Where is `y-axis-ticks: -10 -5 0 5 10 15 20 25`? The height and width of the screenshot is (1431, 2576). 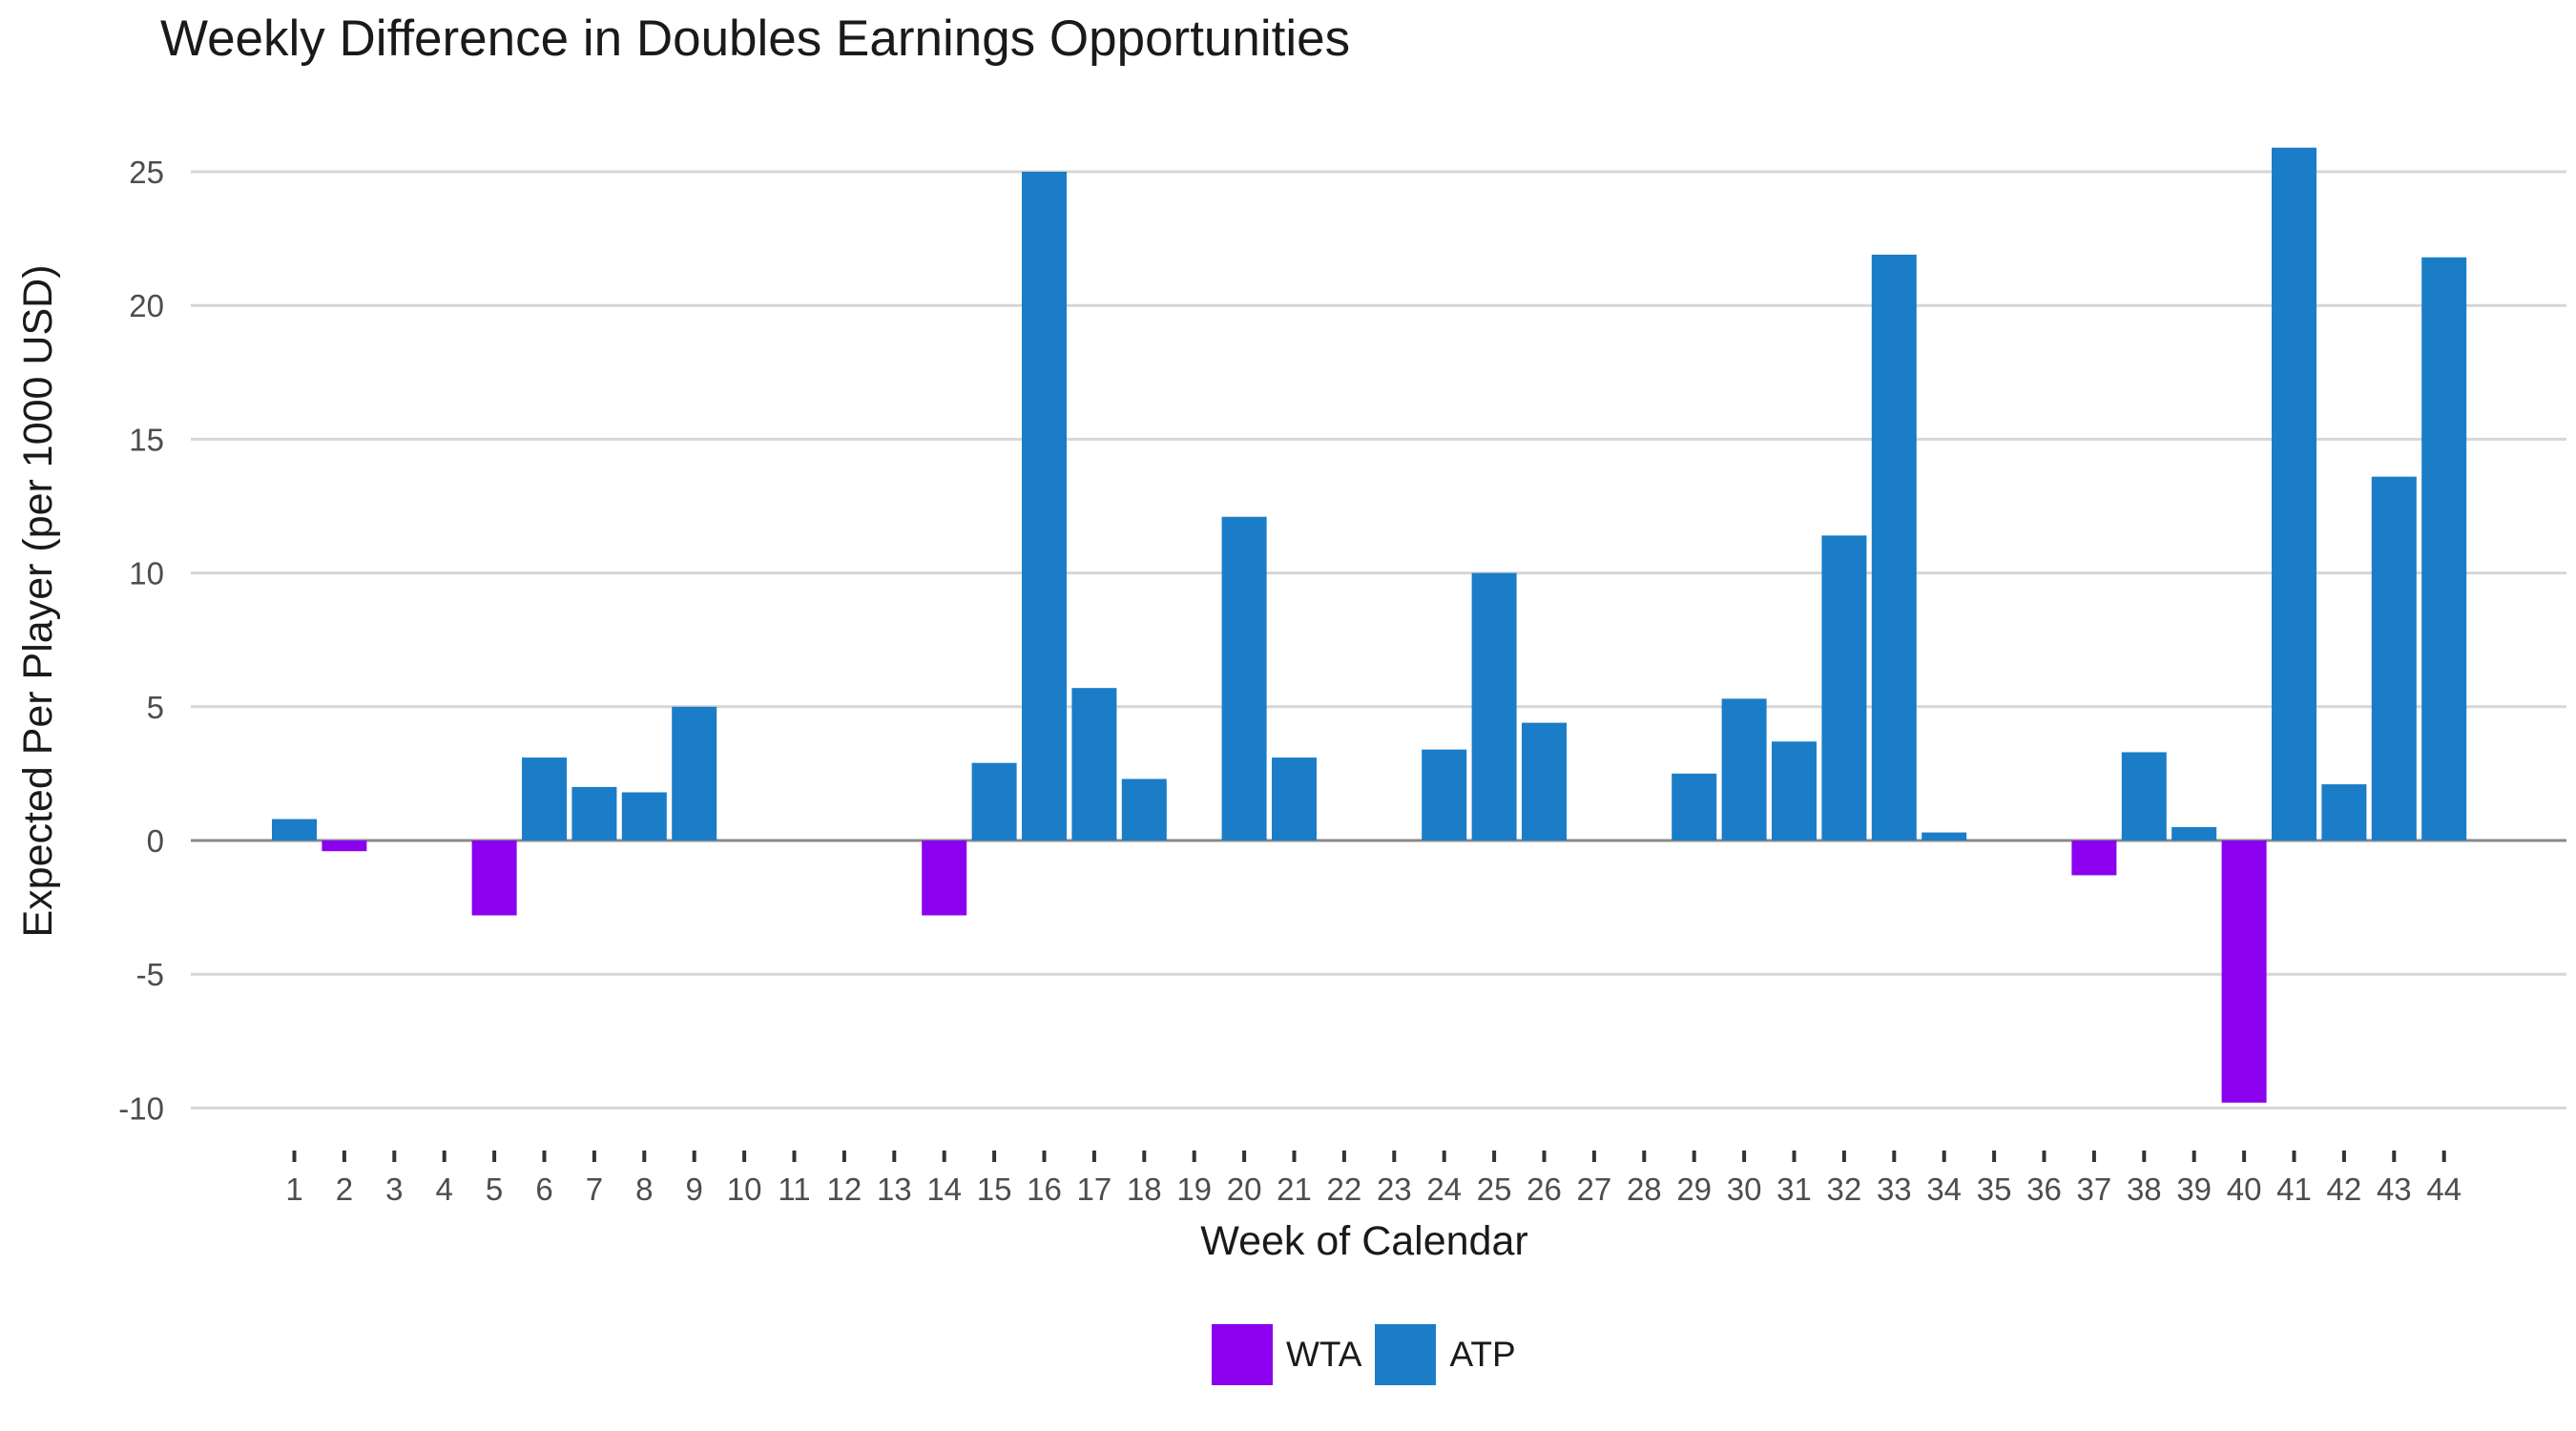 y-axis-ticks: -10 -5 0 5 10 15 20 25 is located at coordinates (141, 641).